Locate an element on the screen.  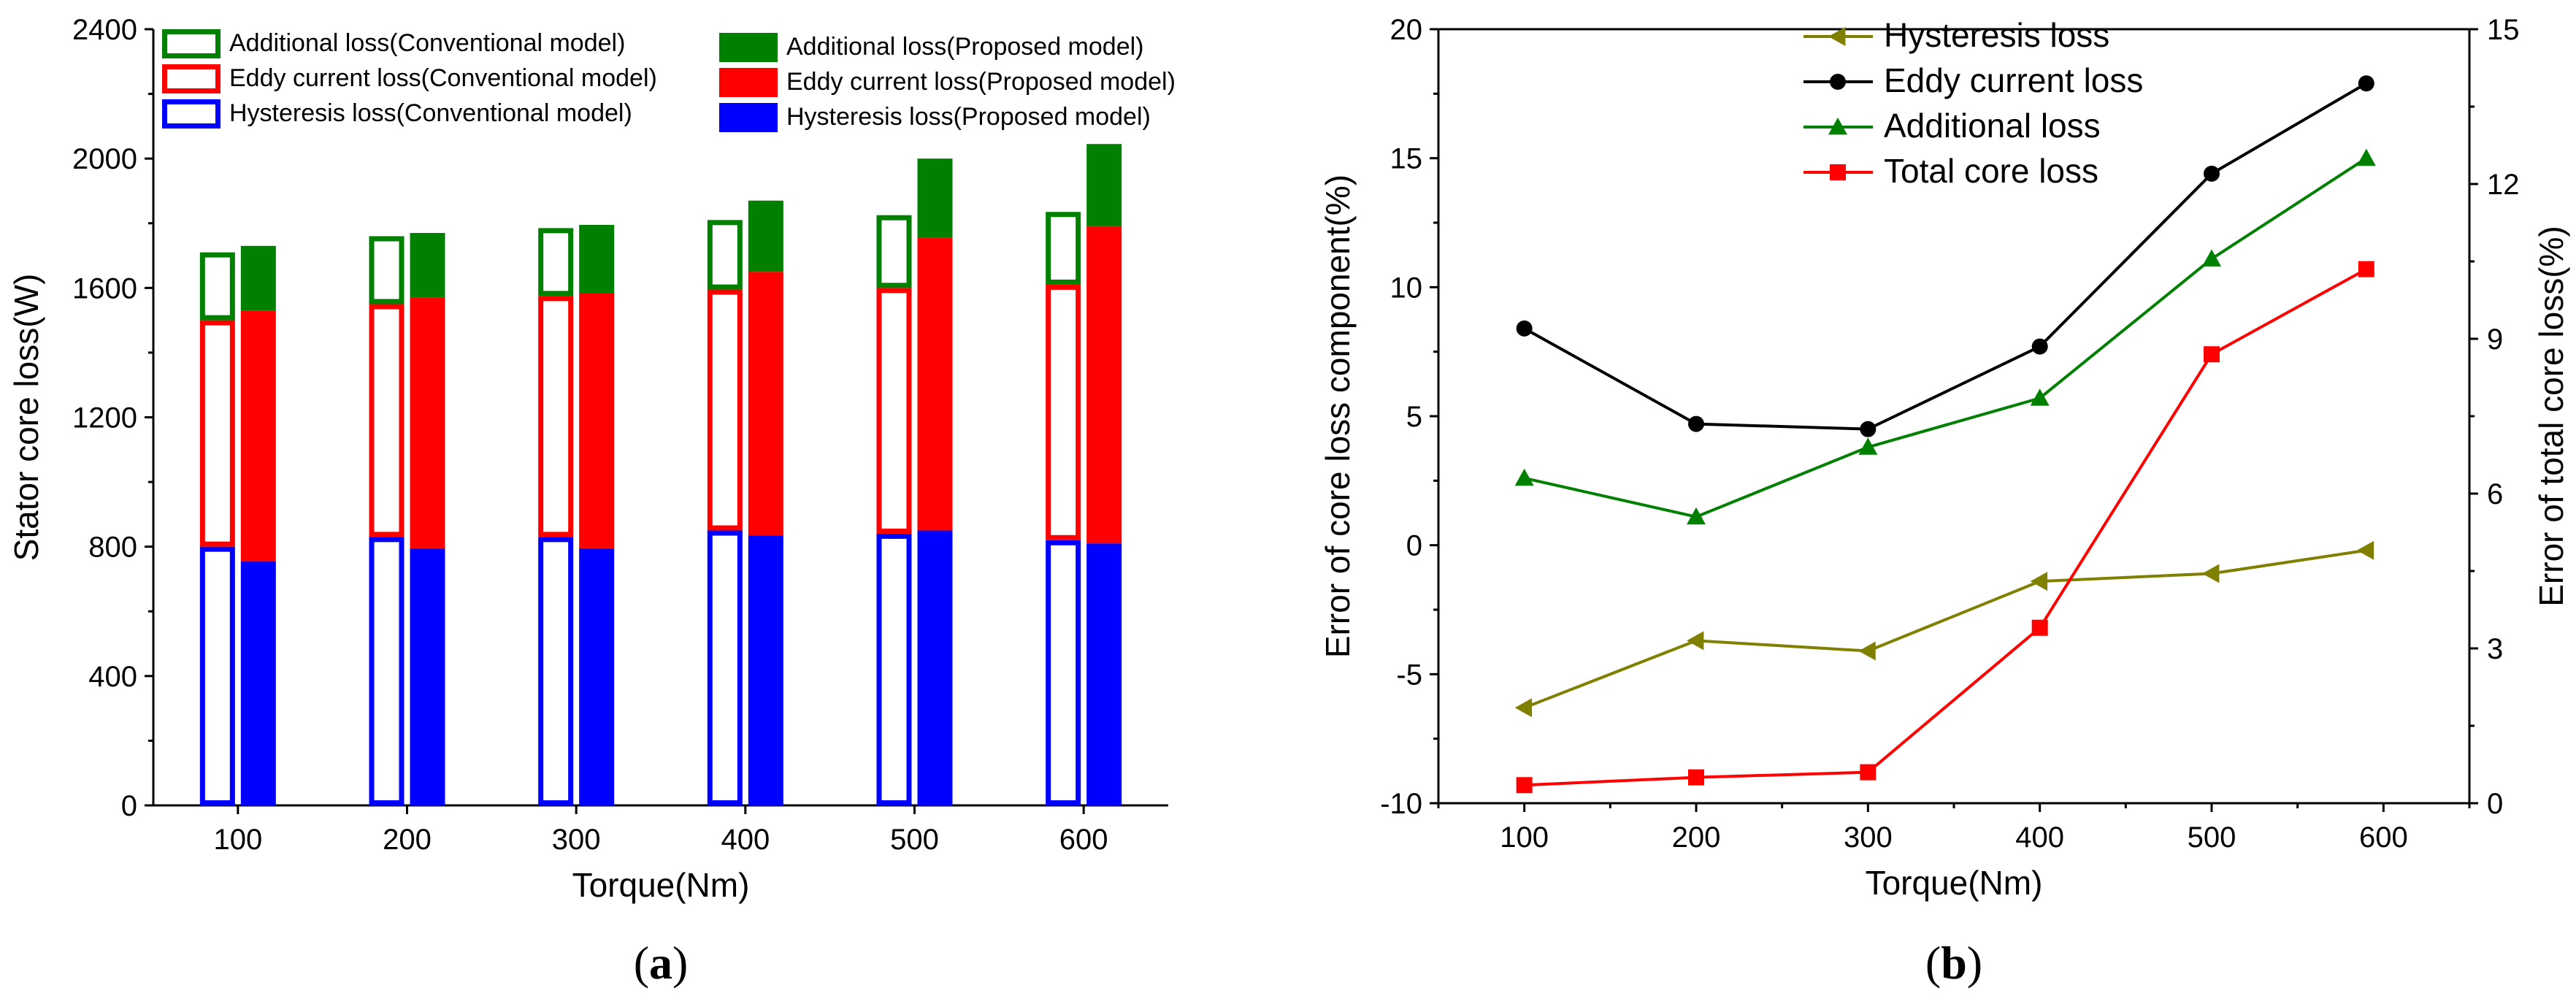
a-panel-label: (a) is located at coordinates (661, 963).